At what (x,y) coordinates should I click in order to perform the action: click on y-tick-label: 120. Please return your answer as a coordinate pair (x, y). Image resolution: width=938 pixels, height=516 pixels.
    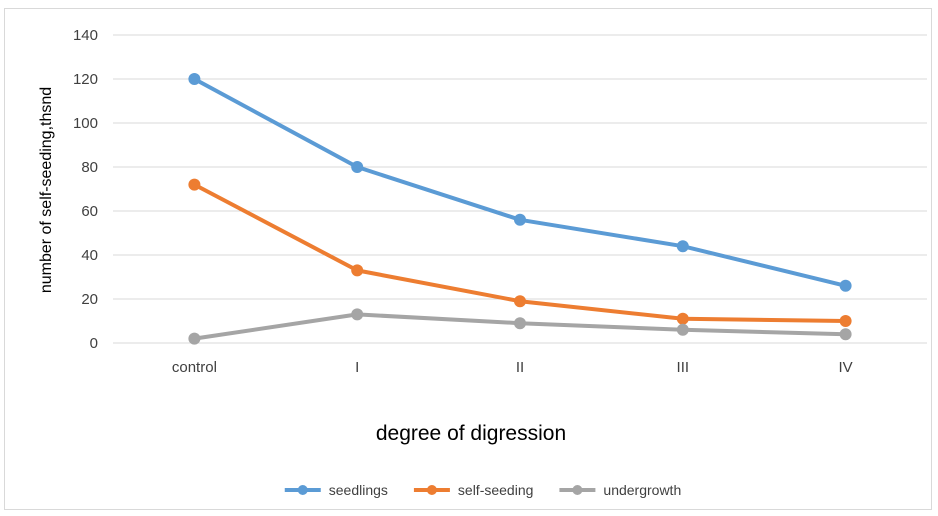
    Looking at the image, I should click on (85, 79).